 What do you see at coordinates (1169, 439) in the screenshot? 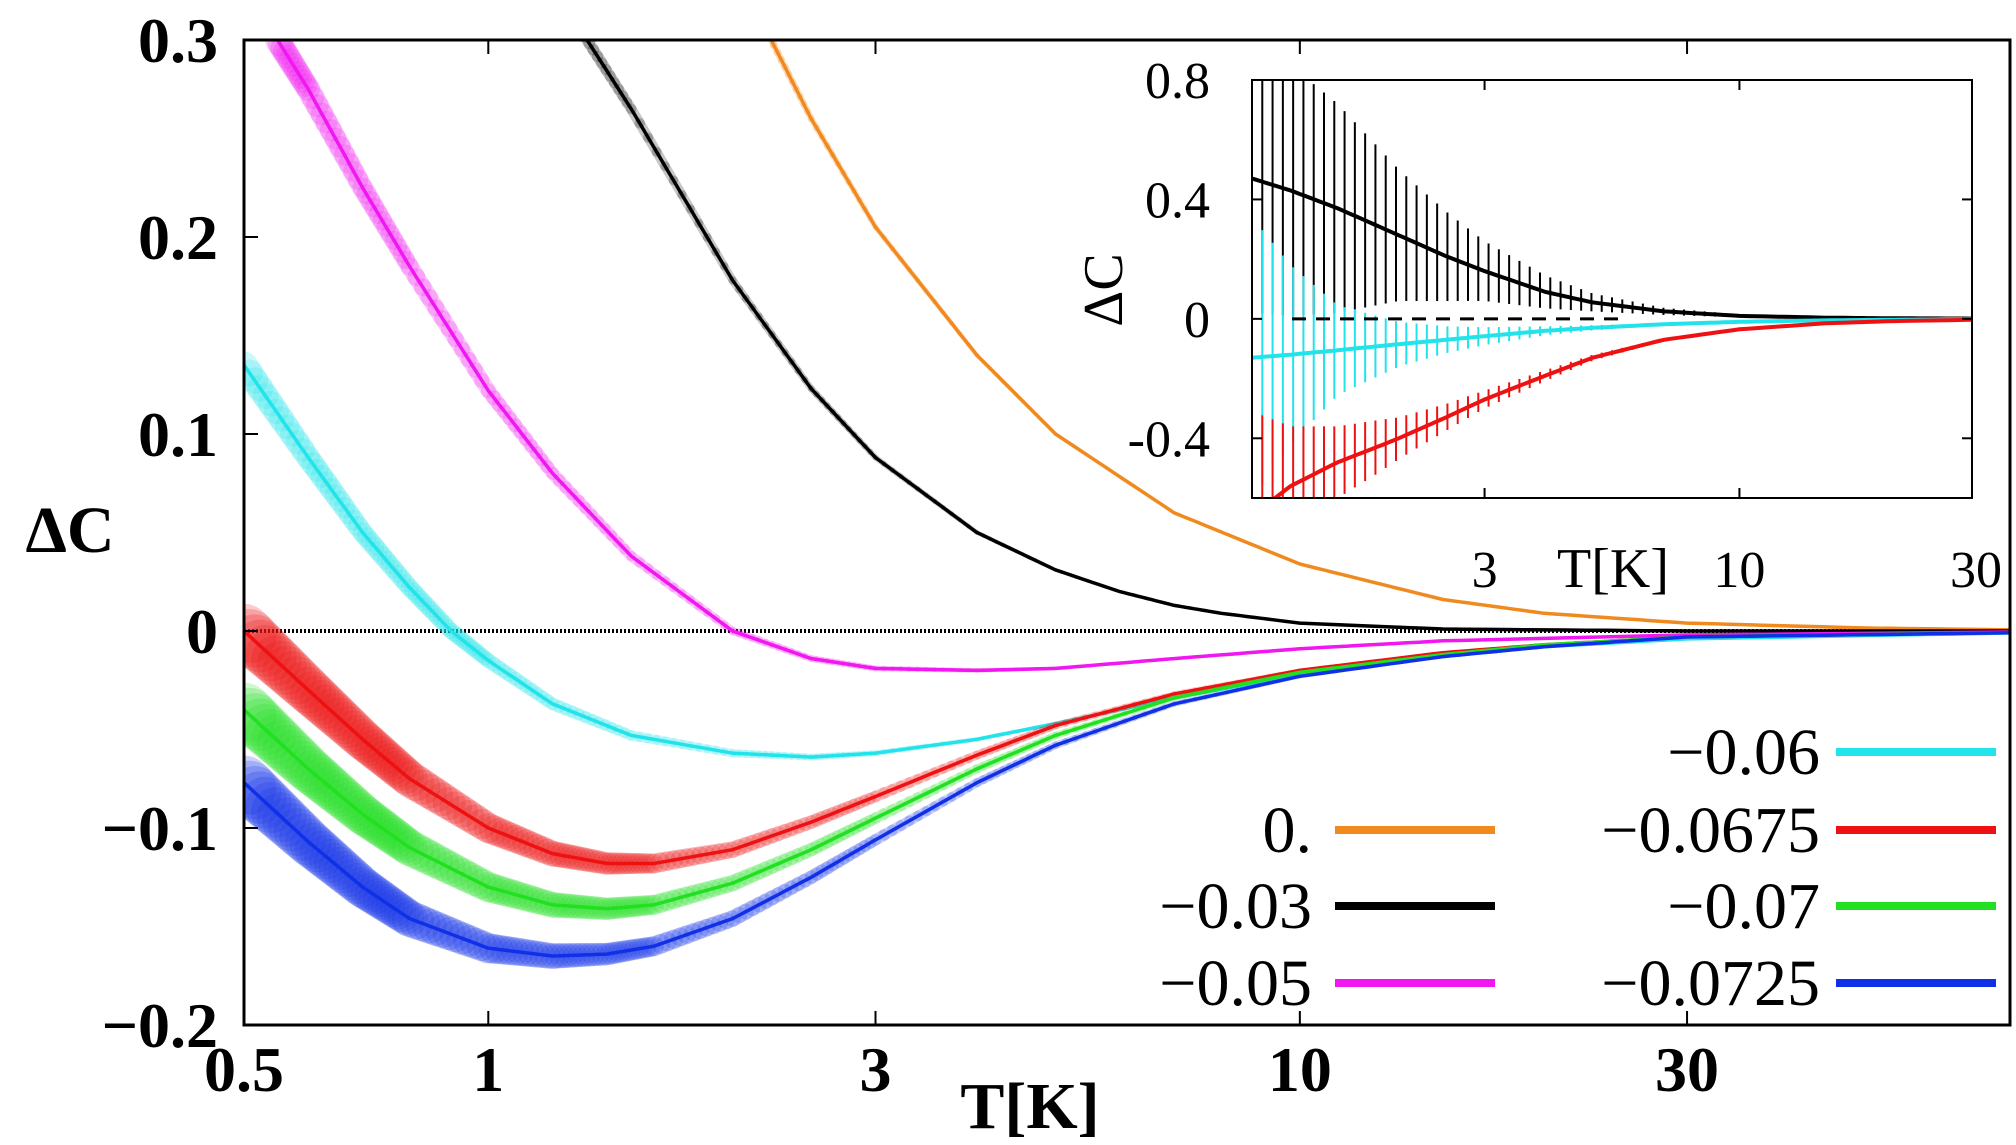
I see `inset-y-tick-label: -0.4` at bounding box center [1169, 439].